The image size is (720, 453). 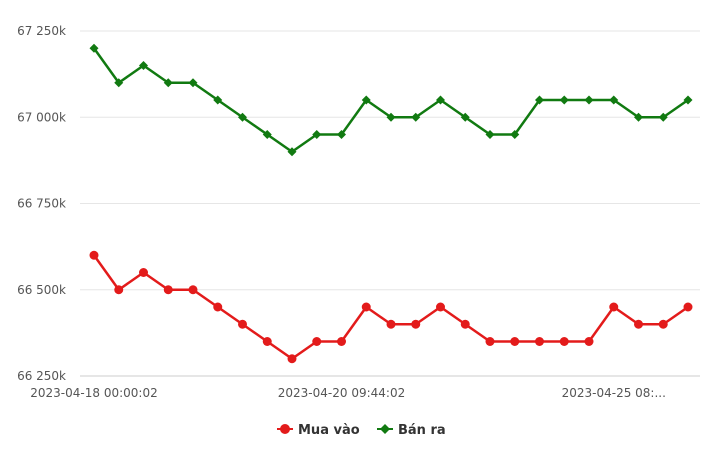 I want to click on y-axis-tick-labels: 67 250k 67 000k 66 750k 66 500k 66 250k, so click(x=41, y=203).